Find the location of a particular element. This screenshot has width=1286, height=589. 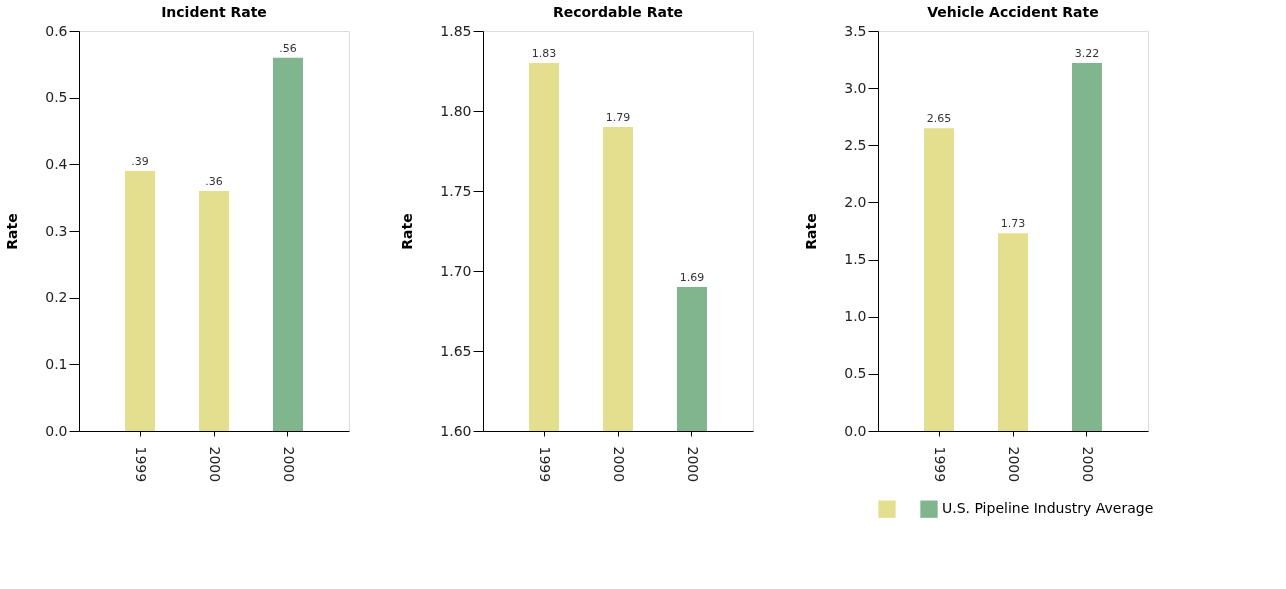

data-label: 2.65 is located at coordinates (939, 119).